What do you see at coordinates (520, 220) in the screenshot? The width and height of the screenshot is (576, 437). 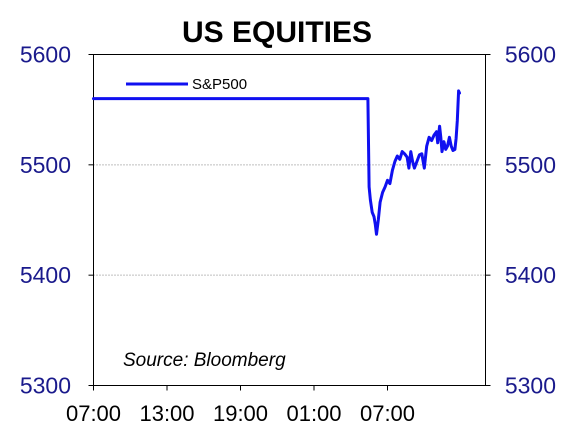 I see `y-axis-right: 5300 5400 5500 5600` at bounding box center [520, 220].